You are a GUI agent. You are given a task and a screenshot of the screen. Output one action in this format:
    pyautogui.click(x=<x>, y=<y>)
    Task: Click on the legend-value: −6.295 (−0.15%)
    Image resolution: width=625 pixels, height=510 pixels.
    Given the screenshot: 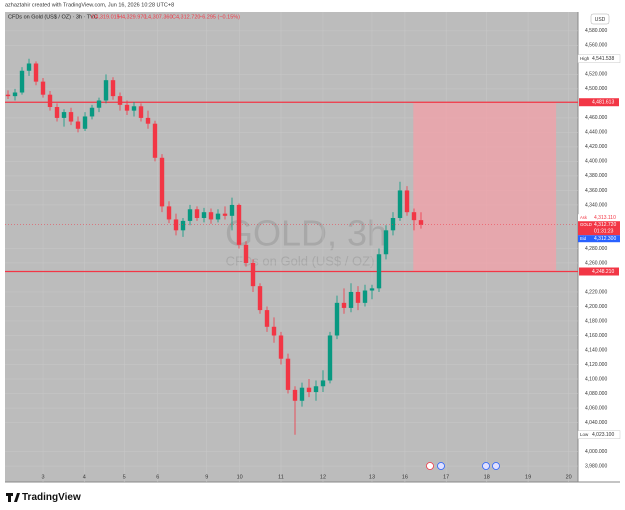 What is the action you would take?
    pyautogui.click(x=219, y=17)
    